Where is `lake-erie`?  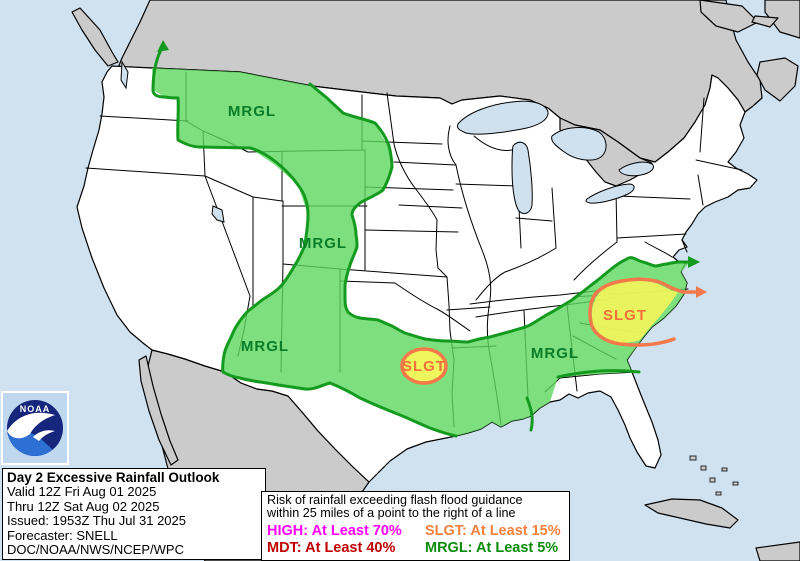
lake-erie is located at coordinates (610, 193).